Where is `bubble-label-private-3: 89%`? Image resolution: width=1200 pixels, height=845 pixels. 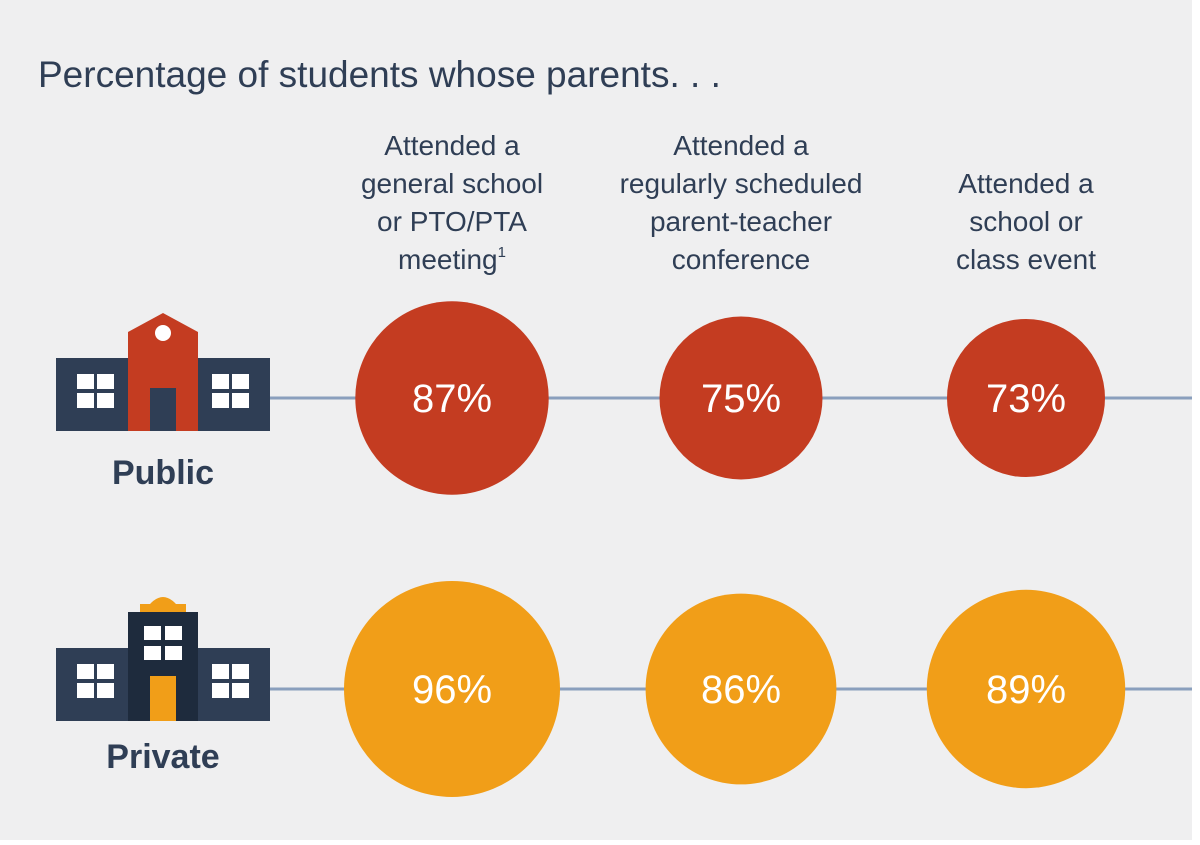
bubble-label-private-3: 89% is located at coordinates (1026, 690).